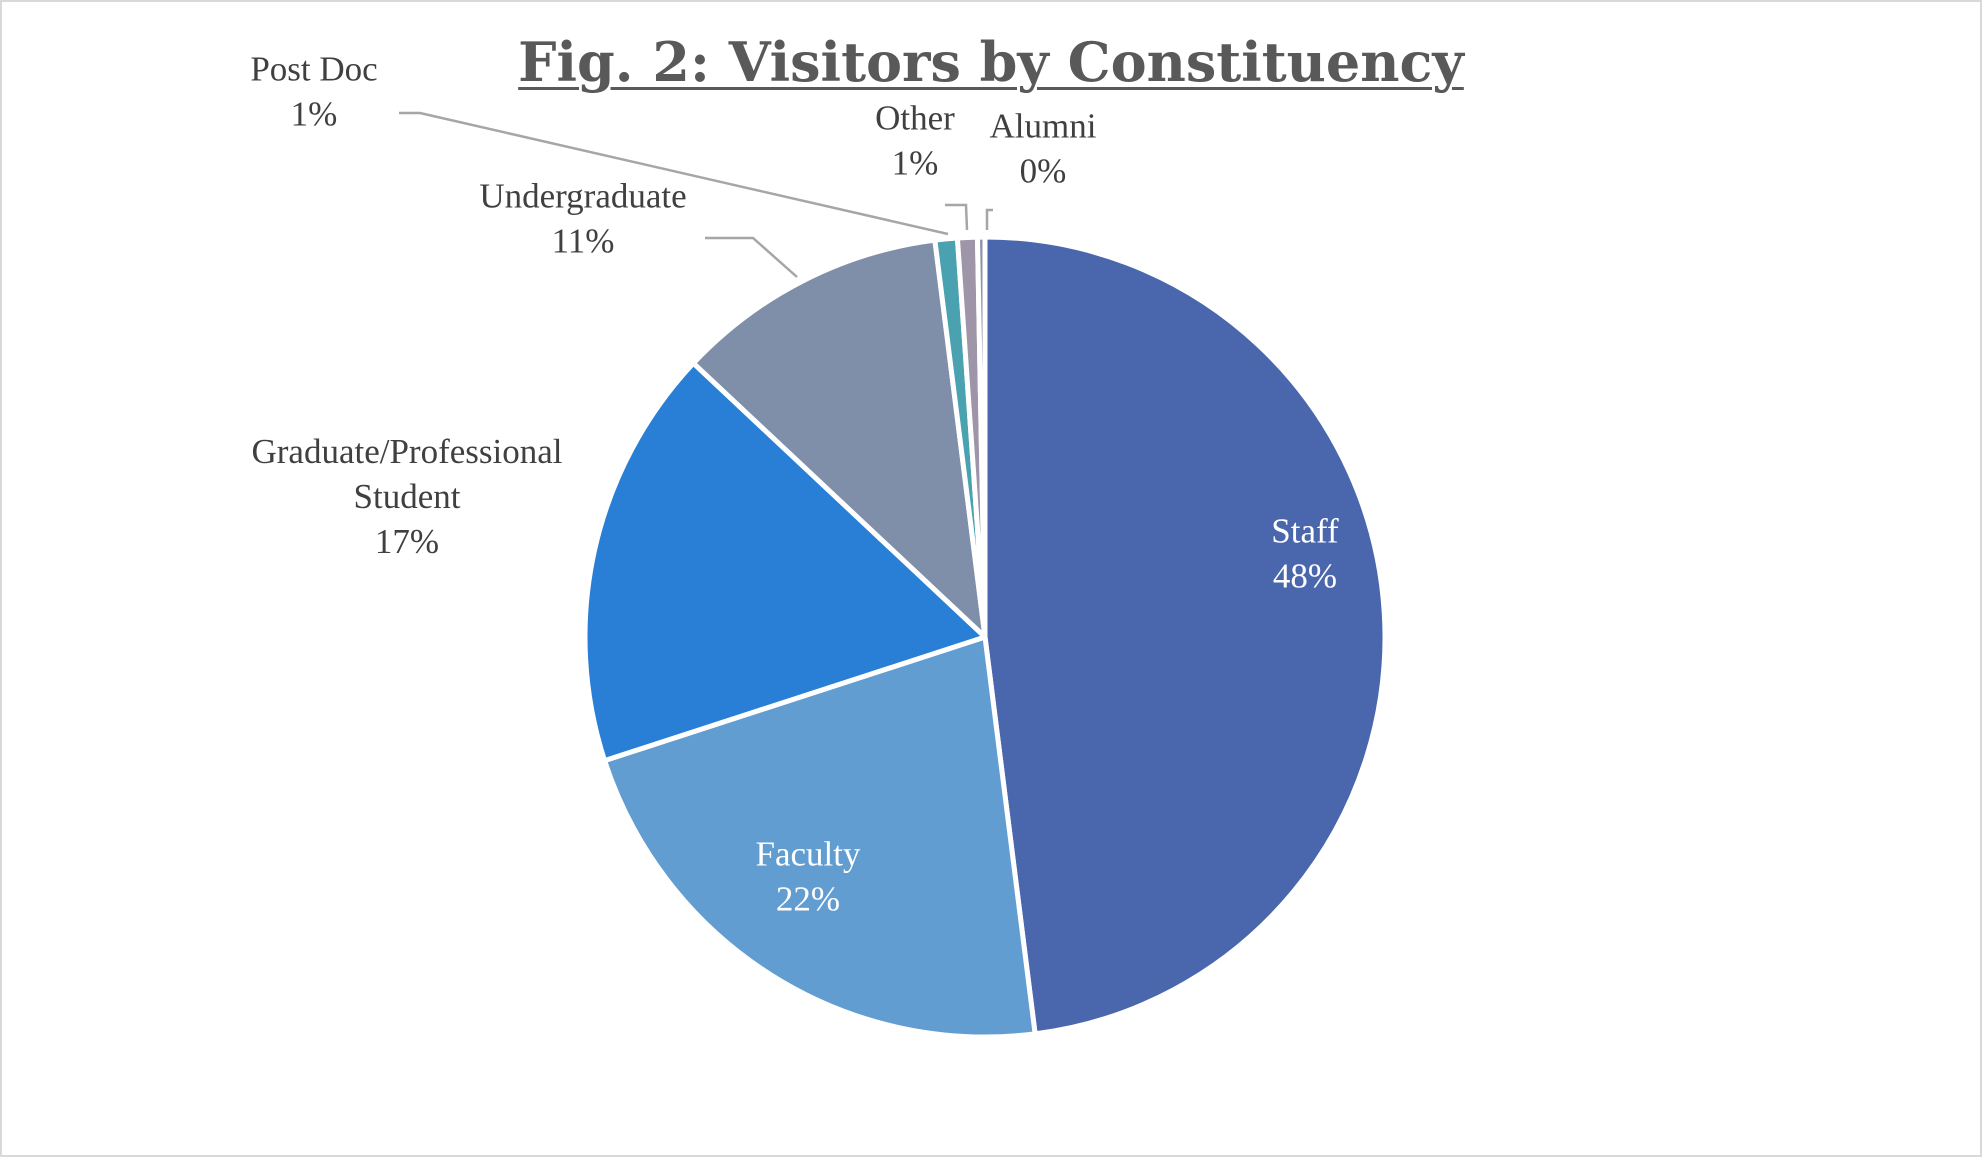 The image size is (1982, 1157). I want to click on data-label-graduate-professional-student: Graduate/Professional Student 17%, so click(406, 496).